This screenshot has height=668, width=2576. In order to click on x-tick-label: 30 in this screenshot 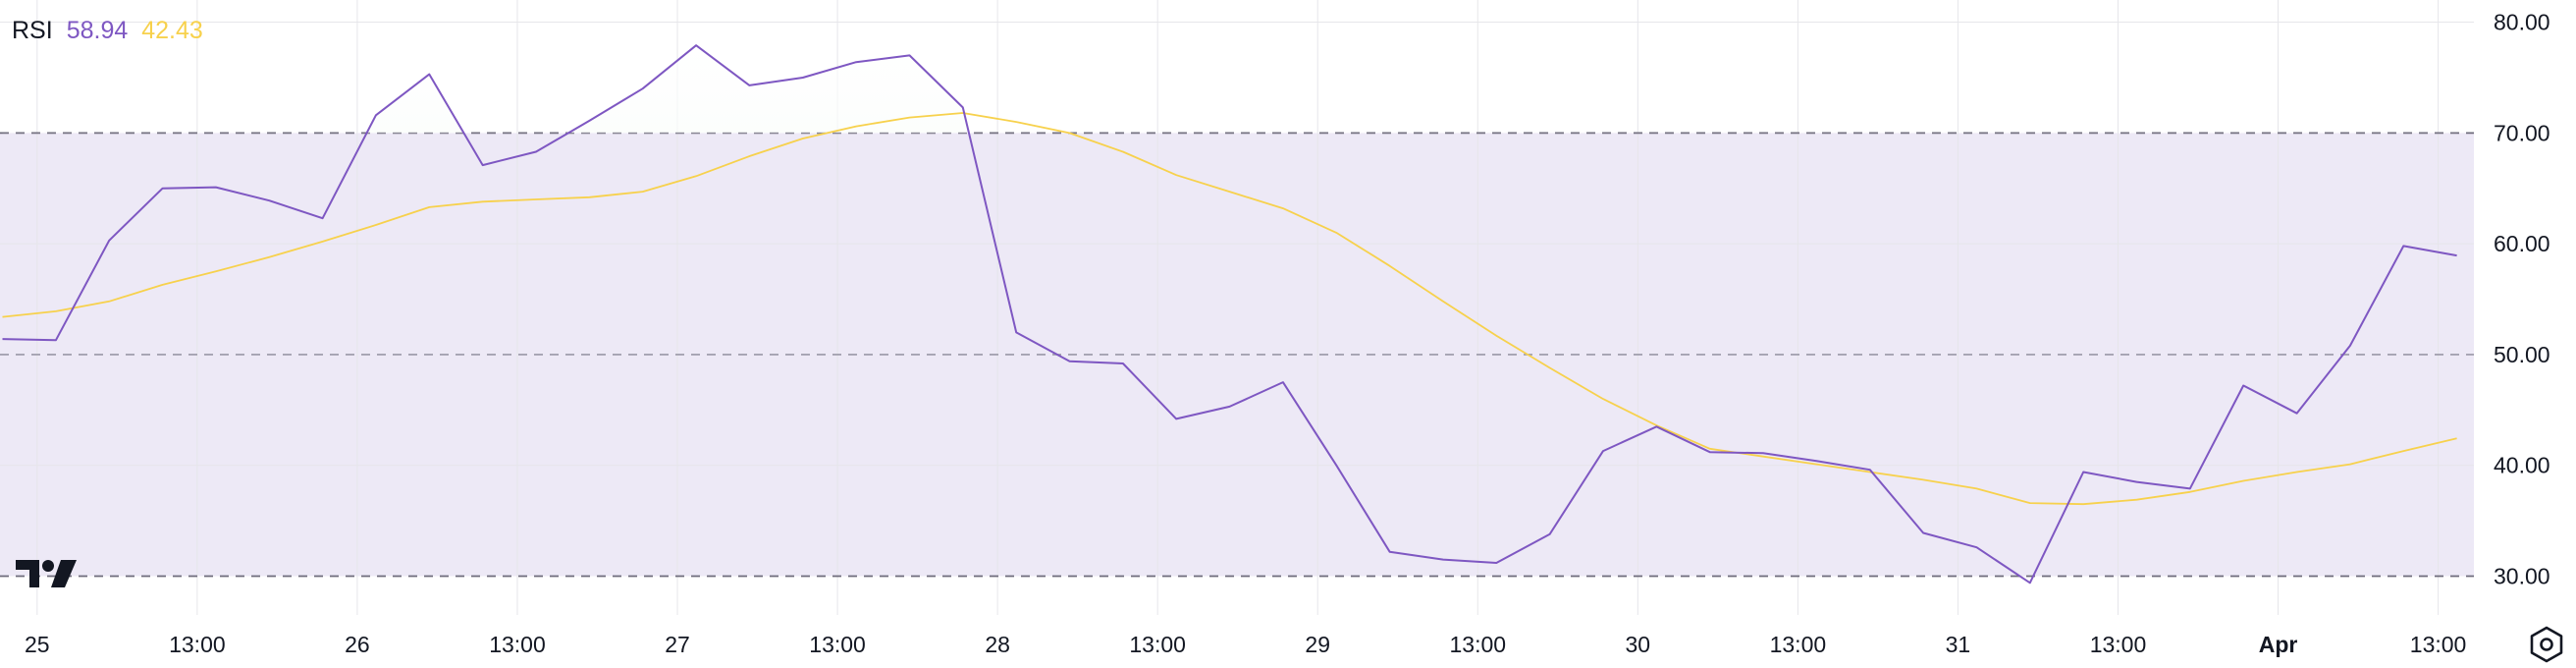, I will do `click(1638, 644)`.